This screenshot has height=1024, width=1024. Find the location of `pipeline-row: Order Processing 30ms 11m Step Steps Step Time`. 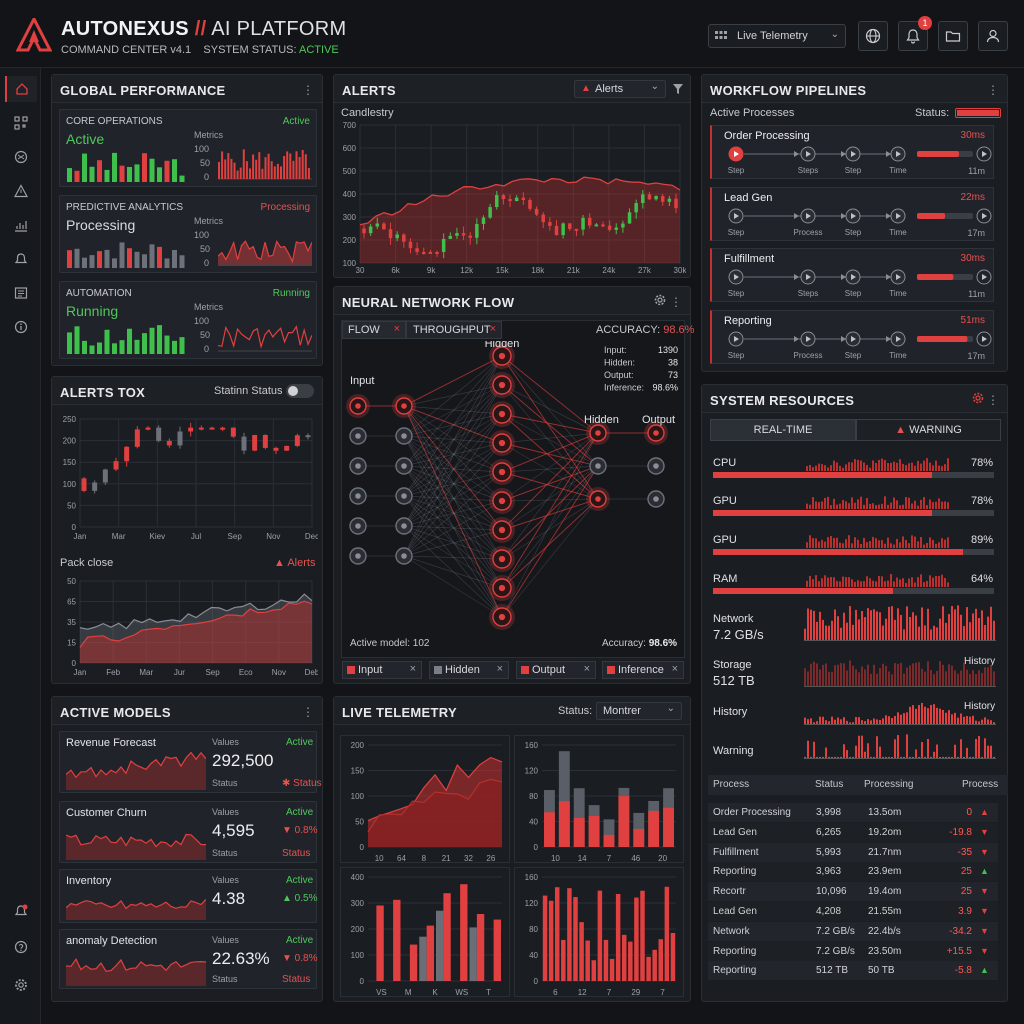

pipeline-row: Order Processing 30ms 11m Step Steps Step Time is located at coordinates (852, 152).